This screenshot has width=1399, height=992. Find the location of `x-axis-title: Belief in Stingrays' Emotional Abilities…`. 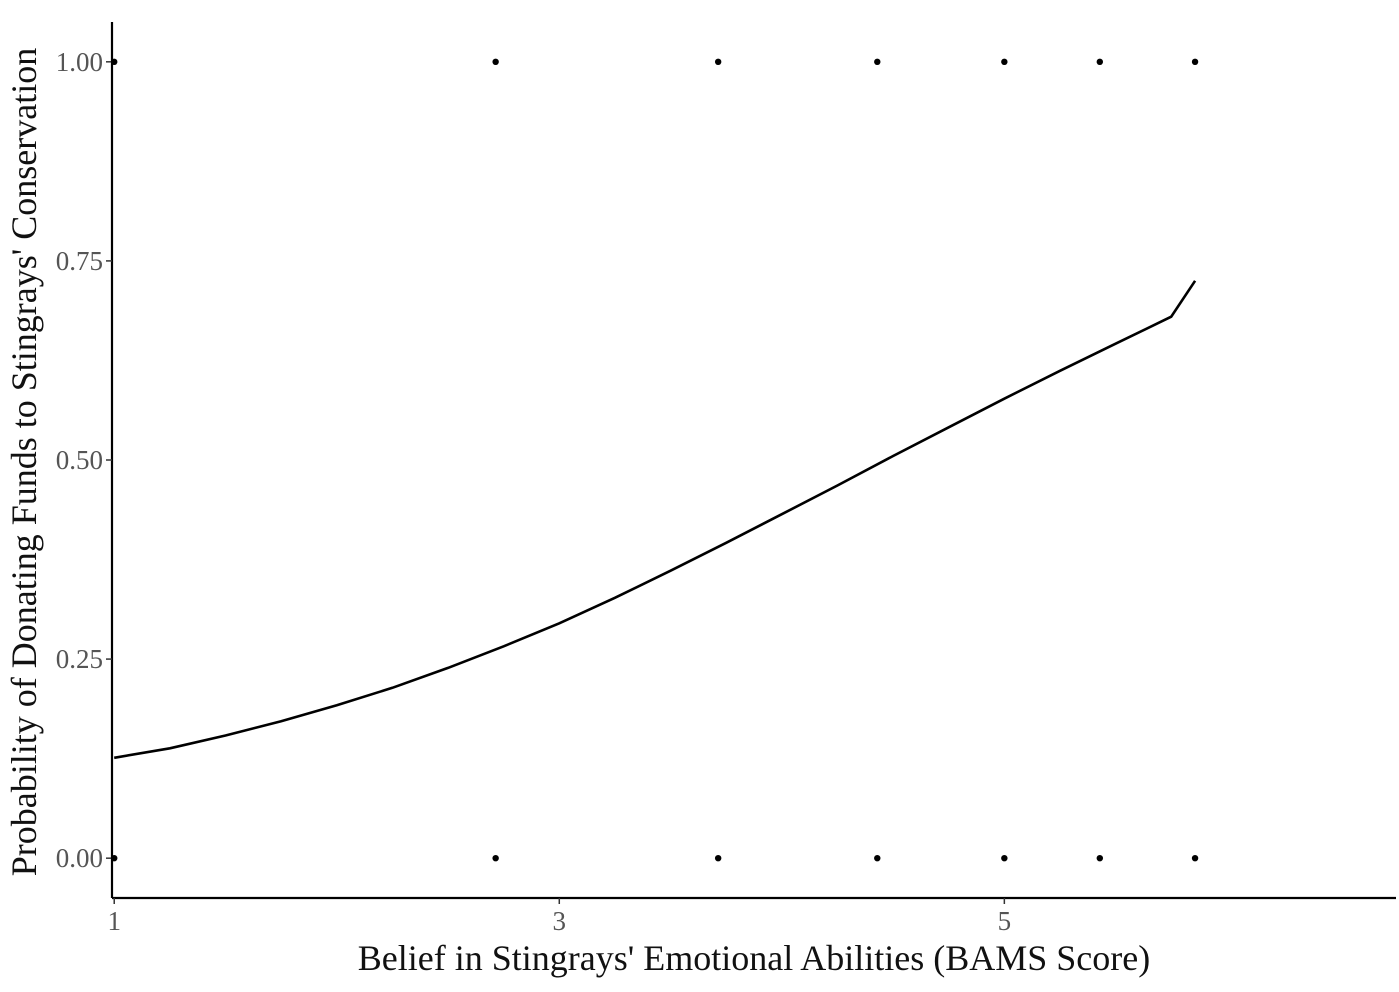

x-axis-title: Belief in Stingrays' Emotional Abilities… is located at coordinates (754, 958).